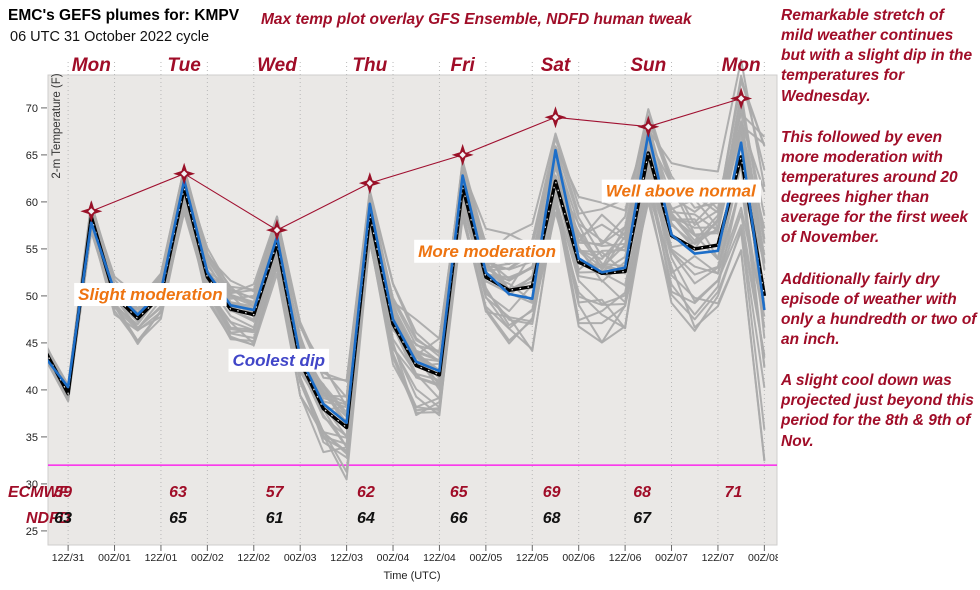 The height and width of the screenshot is (590, 980). Describe the element at coordinates (63, 492) in the screenshot. I see `table-value: 59` at that location.